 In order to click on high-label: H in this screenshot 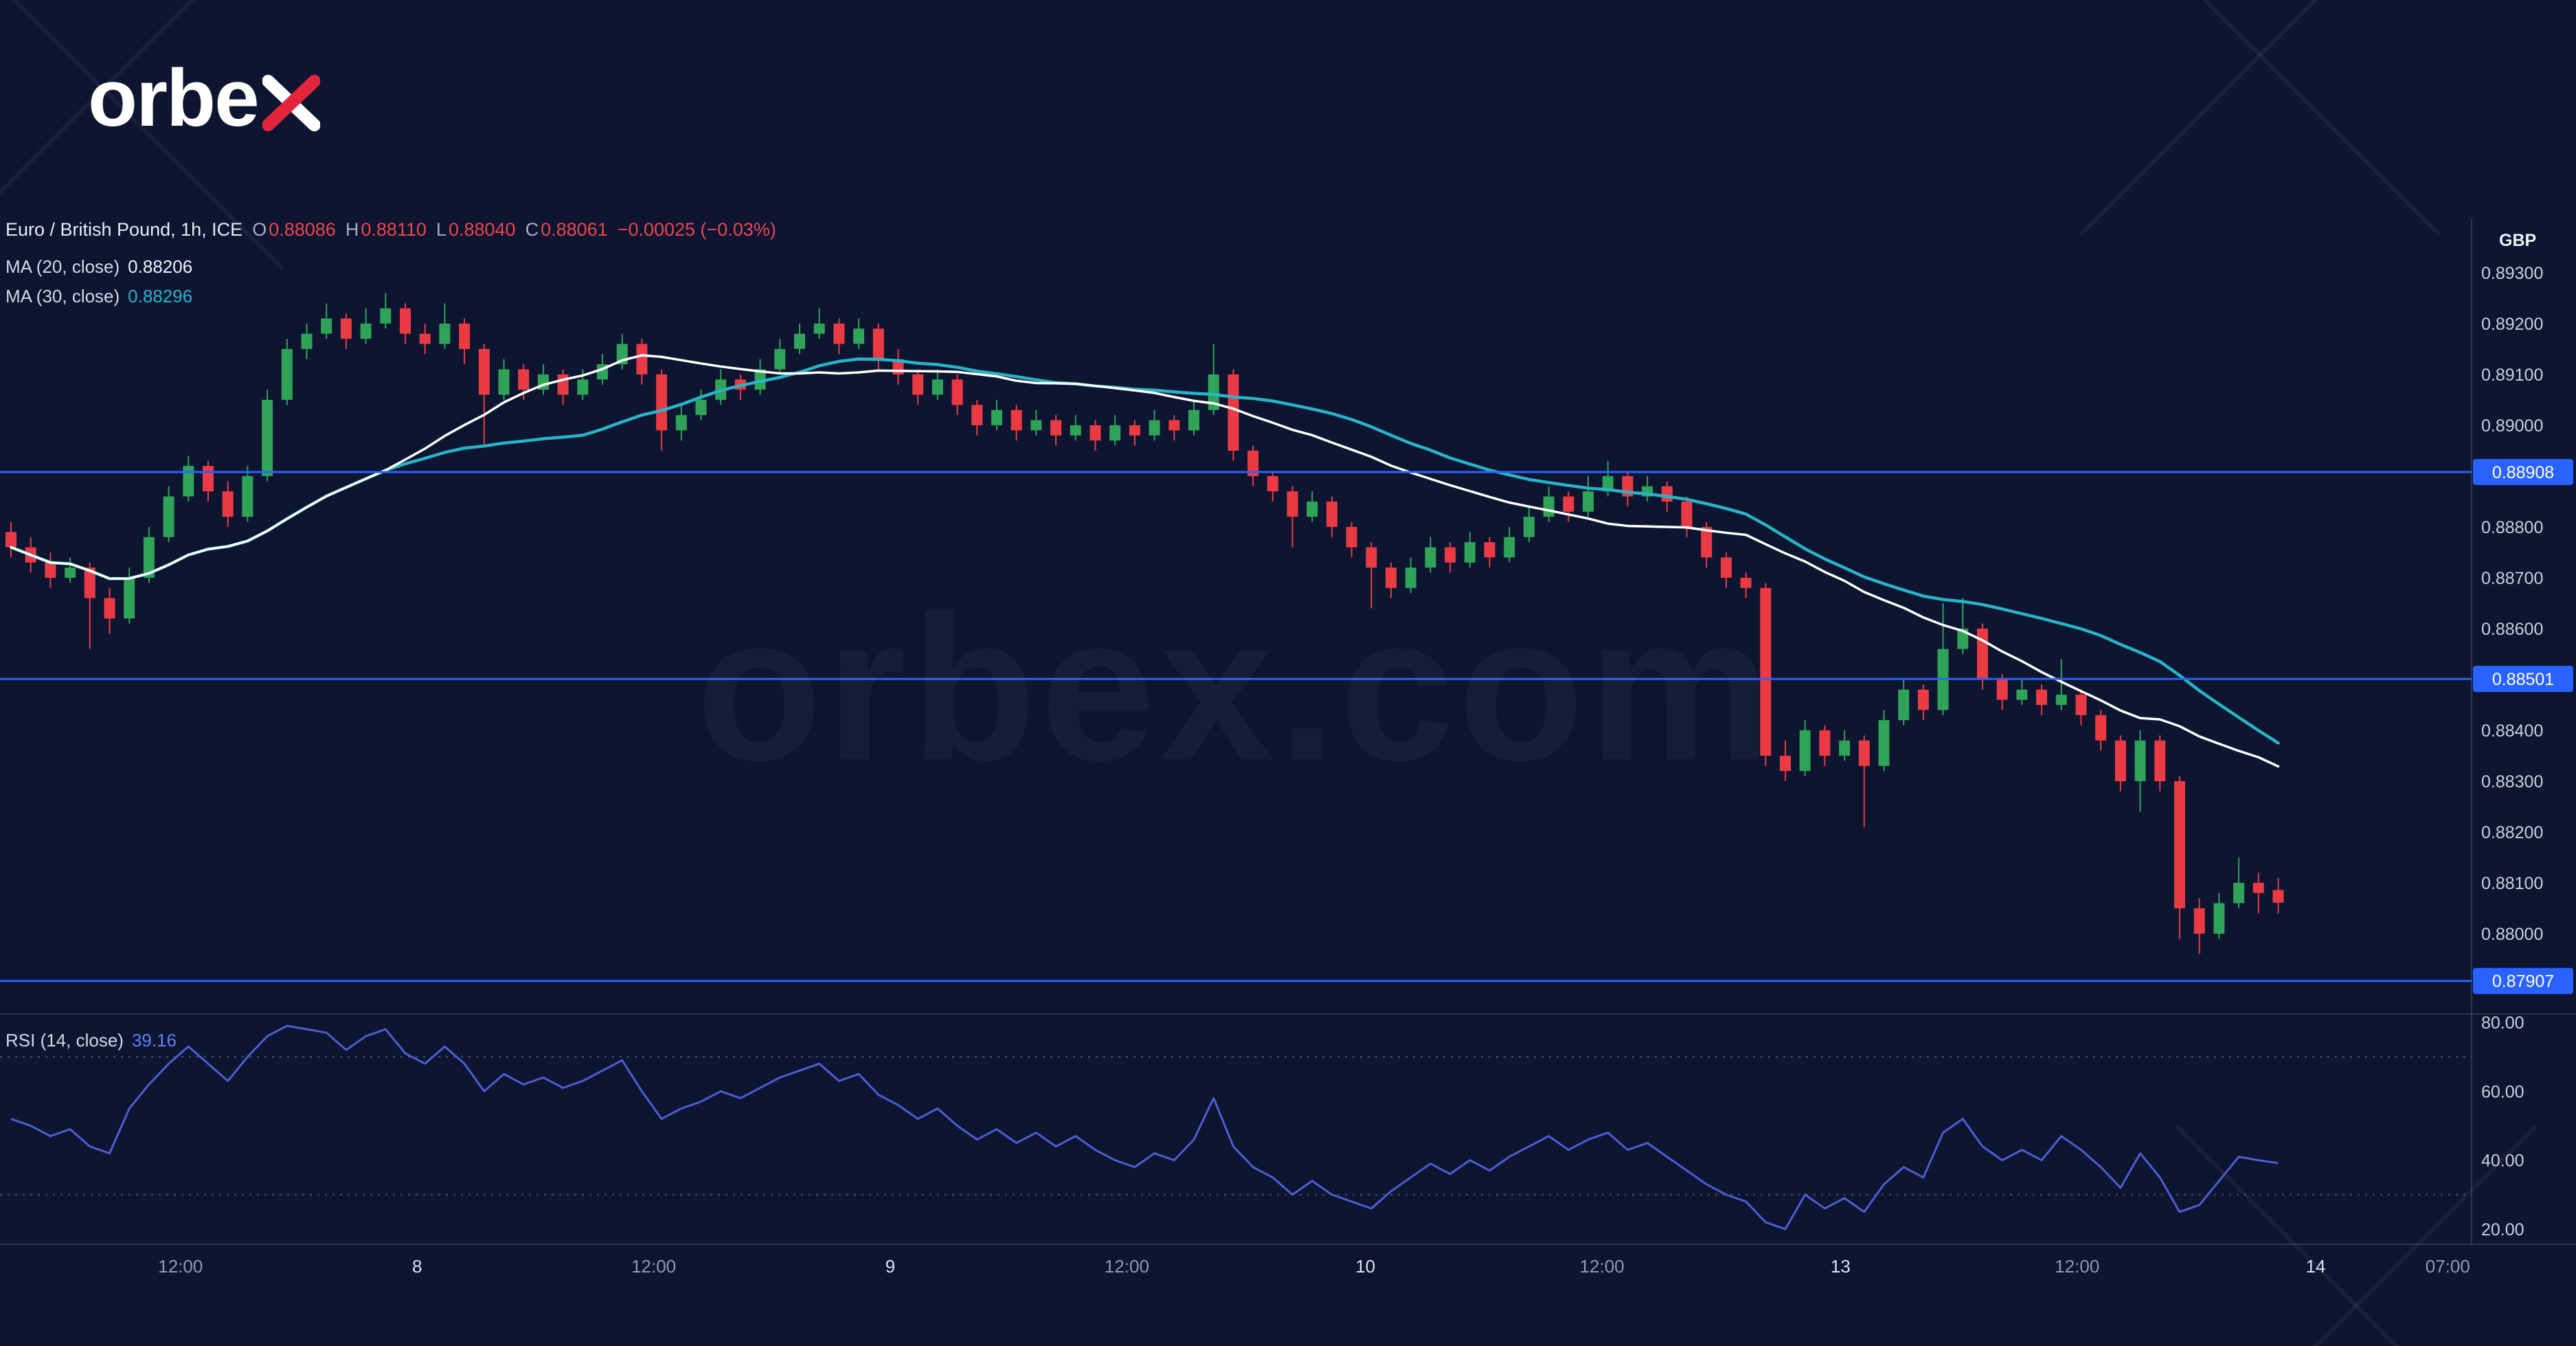, I will do `click(352, 229)`.